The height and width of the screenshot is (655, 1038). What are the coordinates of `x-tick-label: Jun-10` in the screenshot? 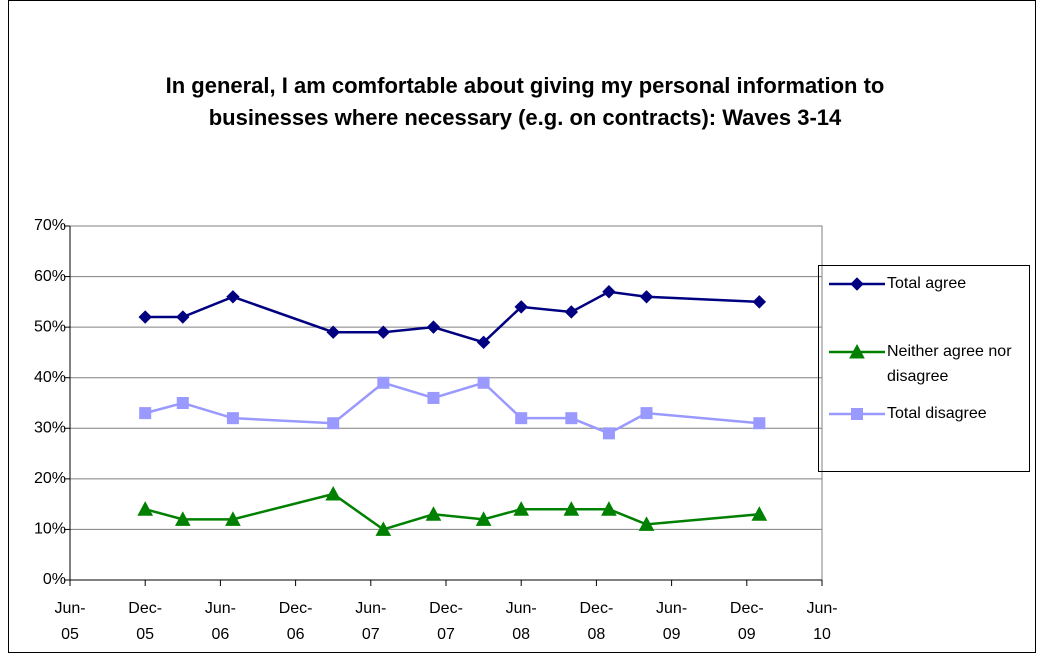 It's located at (822, 621).